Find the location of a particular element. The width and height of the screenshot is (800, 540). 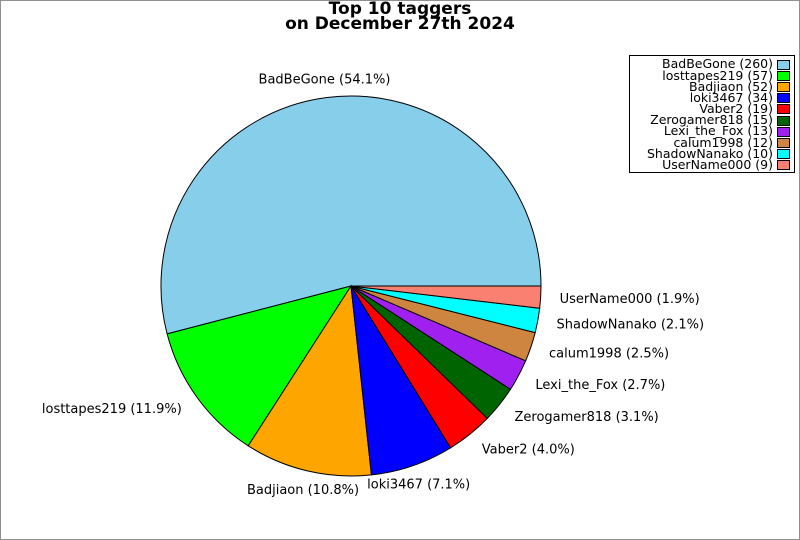

chart-title-line2: on December 27th 2024 is located at coordinates (400, 24).